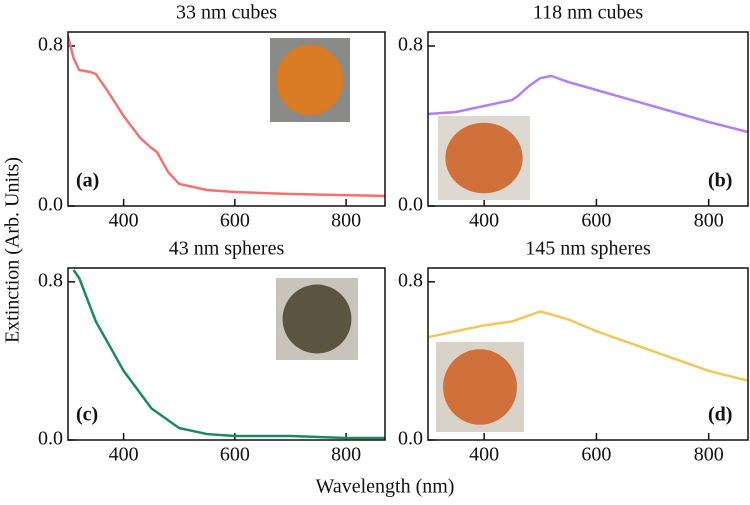 This screenshot has height=505, width=750. Describe the element at coordinates (588, 249) in the screenshot. I see `panel-title: 145 nm spheres` at that location.